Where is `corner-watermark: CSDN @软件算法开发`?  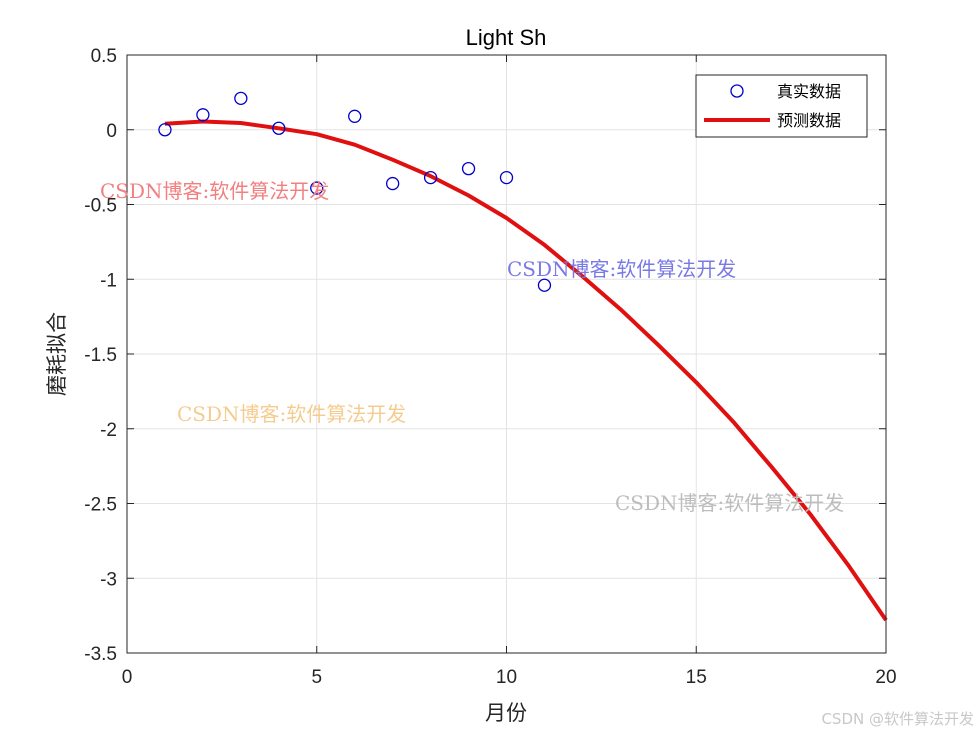
corner-watermark: CSDN @软件算法开发 is located at coordinates (897, 719).